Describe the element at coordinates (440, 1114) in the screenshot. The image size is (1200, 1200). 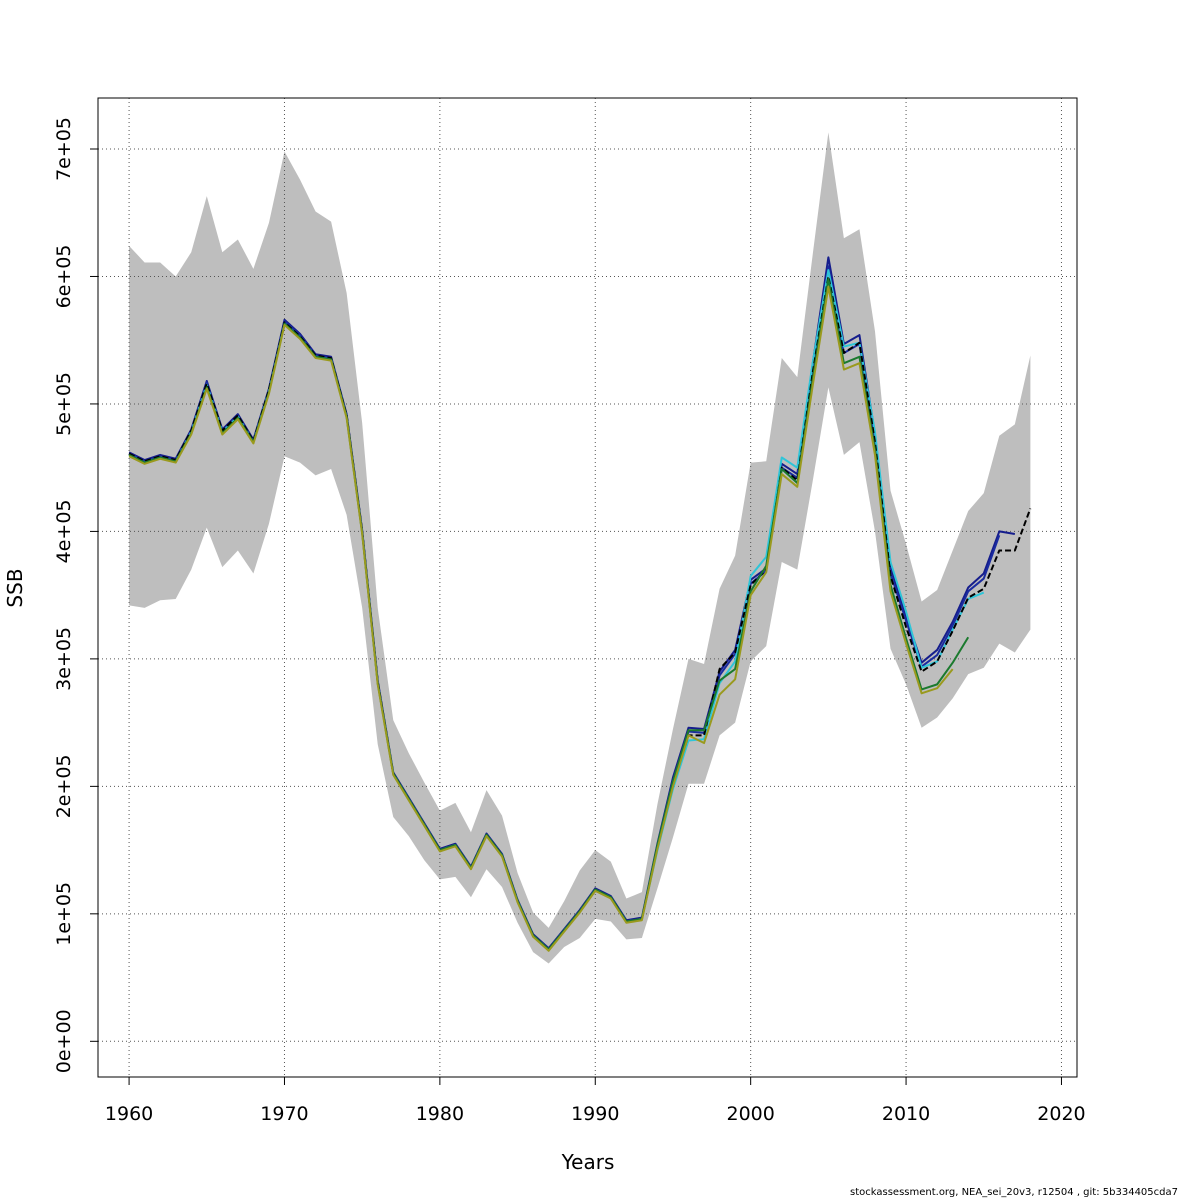
I see `x-tick-label: 1980` at that location.